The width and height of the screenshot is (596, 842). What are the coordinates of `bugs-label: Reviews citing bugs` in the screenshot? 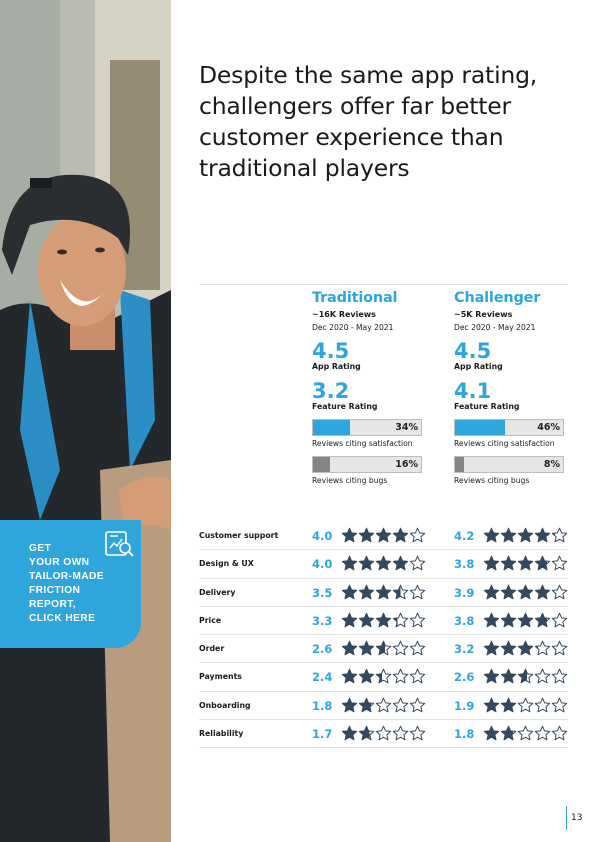 It's located at (492, 480).